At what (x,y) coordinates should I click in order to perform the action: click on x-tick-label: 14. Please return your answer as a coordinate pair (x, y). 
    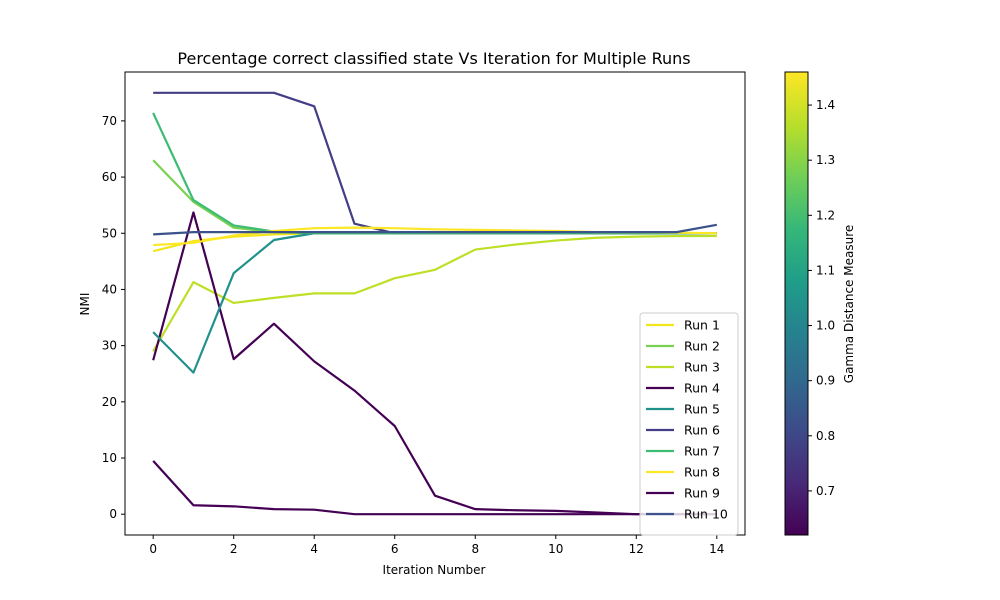
    Looking at the image, I should click on (716, 549).